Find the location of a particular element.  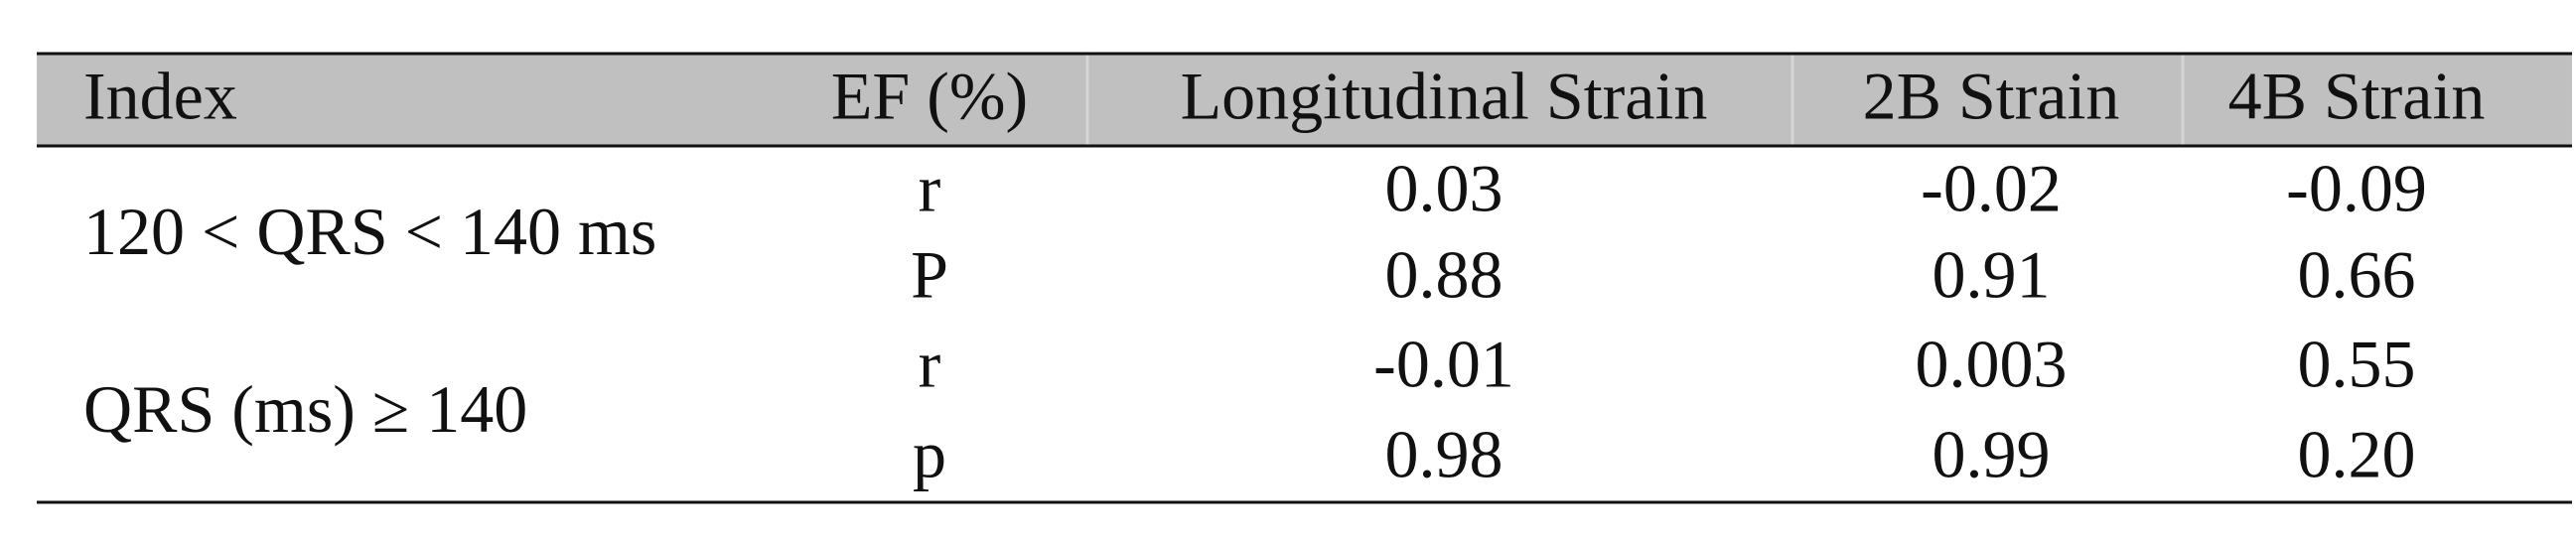

header-cell: Index is located at coordinates (160, 96).